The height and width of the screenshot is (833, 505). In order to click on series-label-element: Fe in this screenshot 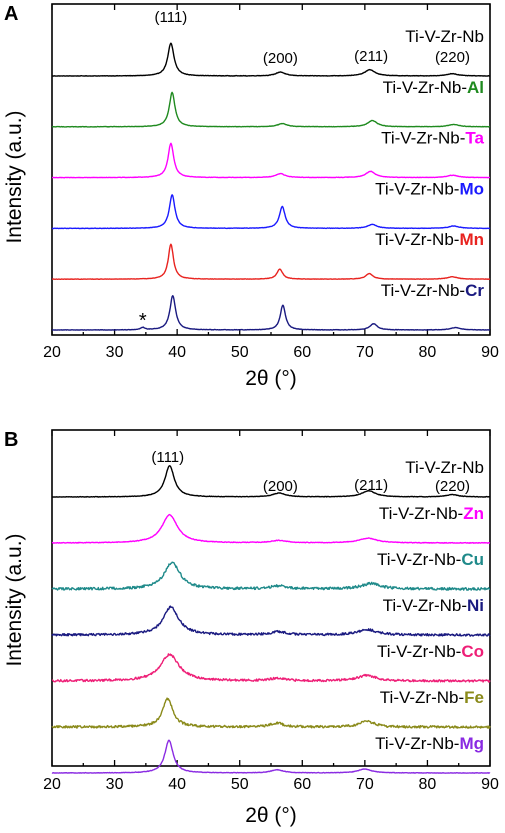, I will do `click(474, 697)`.